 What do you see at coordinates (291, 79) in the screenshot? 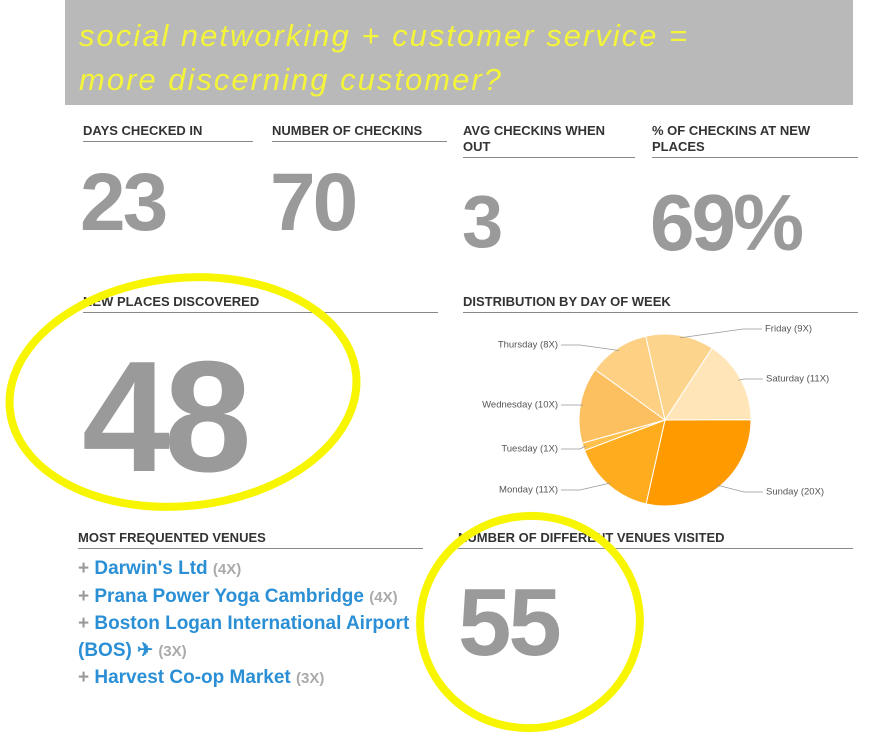
I see `banner-line: more discerning customer?` at bounding box center [291, 79].